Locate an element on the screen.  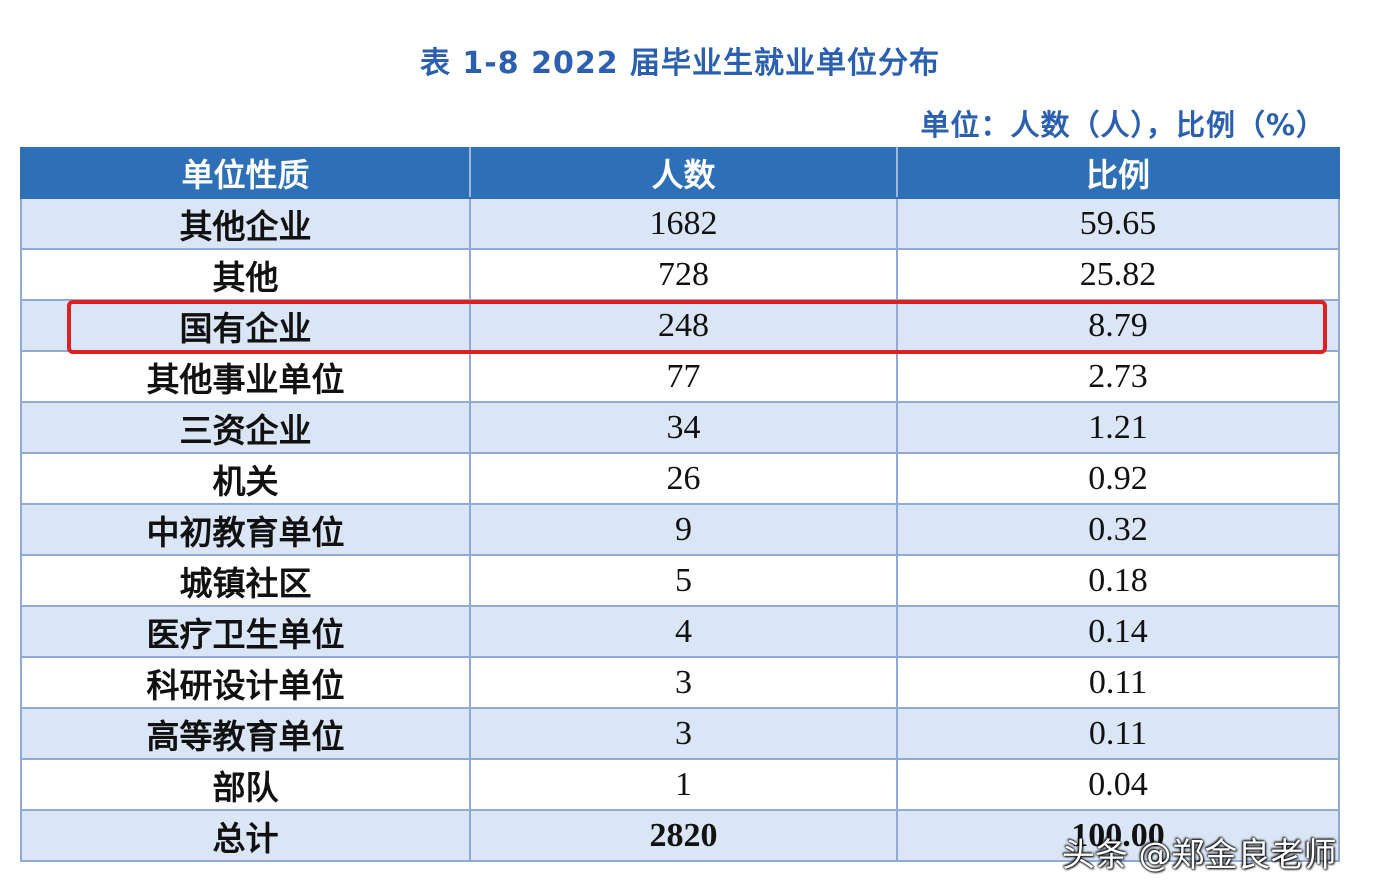
table-row: 其他企业 1682 59.65 is located at coordinates (680, 223).